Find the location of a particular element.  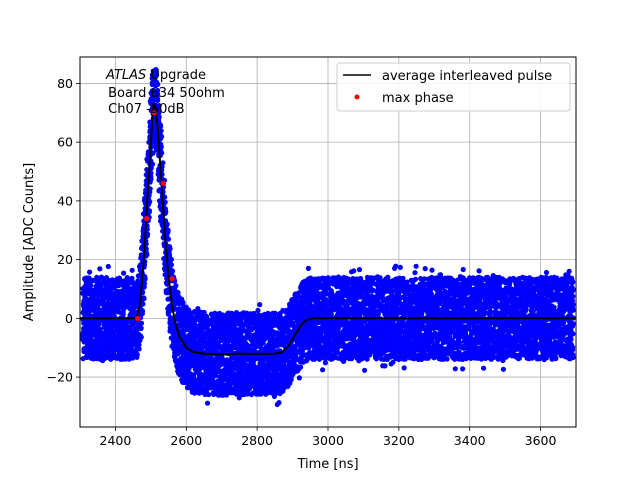

legend-box is located at coordinates (453, 87).